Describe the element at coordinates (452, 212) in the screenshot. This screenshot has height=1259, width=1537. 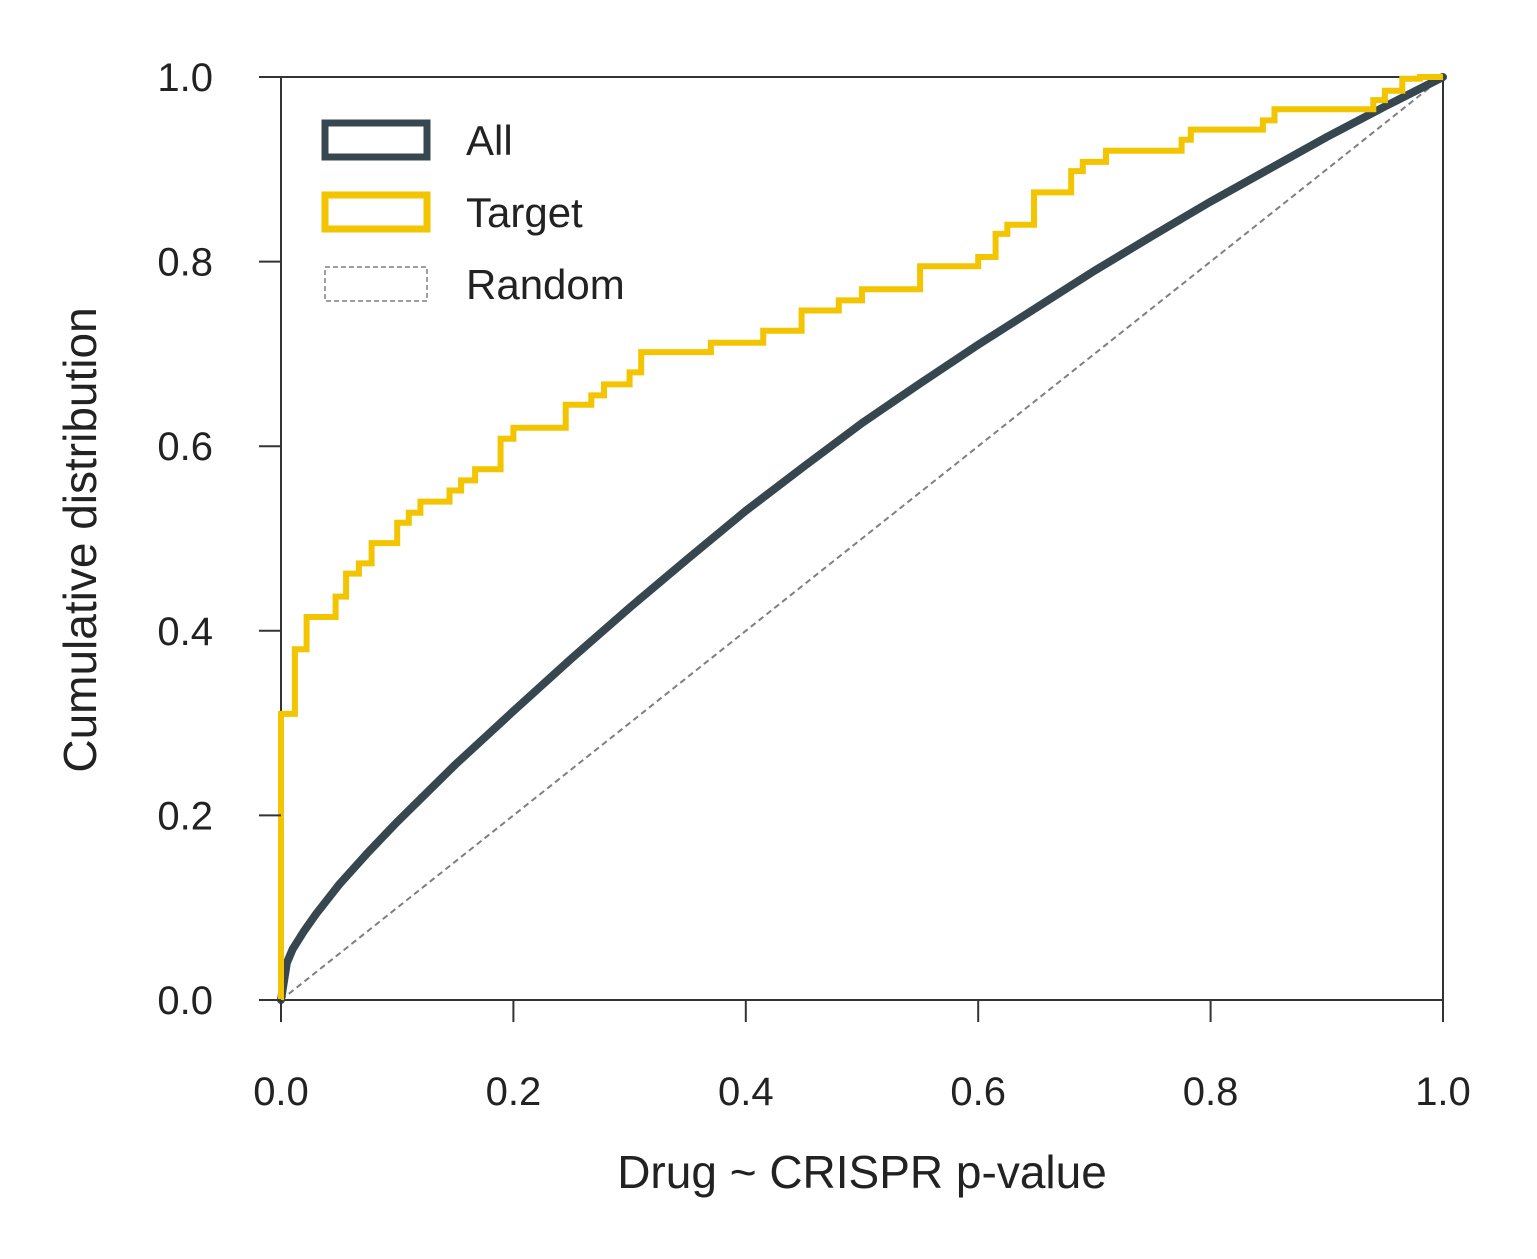
I see `legend-item-target: Target` at that location.